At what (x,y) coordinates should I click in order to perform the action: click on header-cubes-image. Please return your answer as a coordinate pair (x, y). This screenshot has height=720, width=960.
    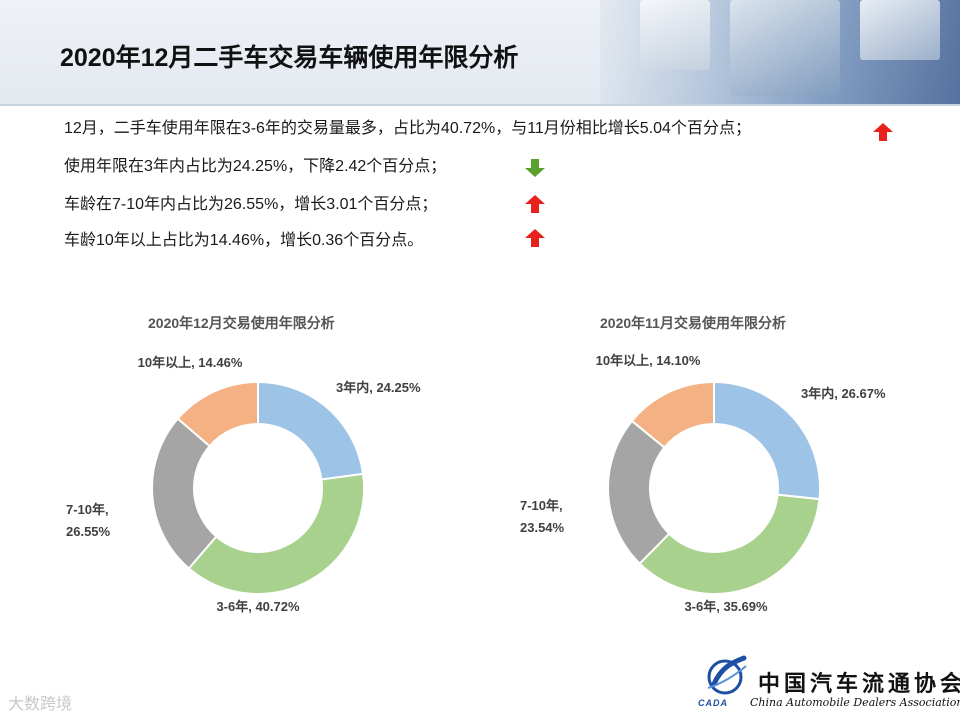
    Looking at the image, I should click on (780, 52).